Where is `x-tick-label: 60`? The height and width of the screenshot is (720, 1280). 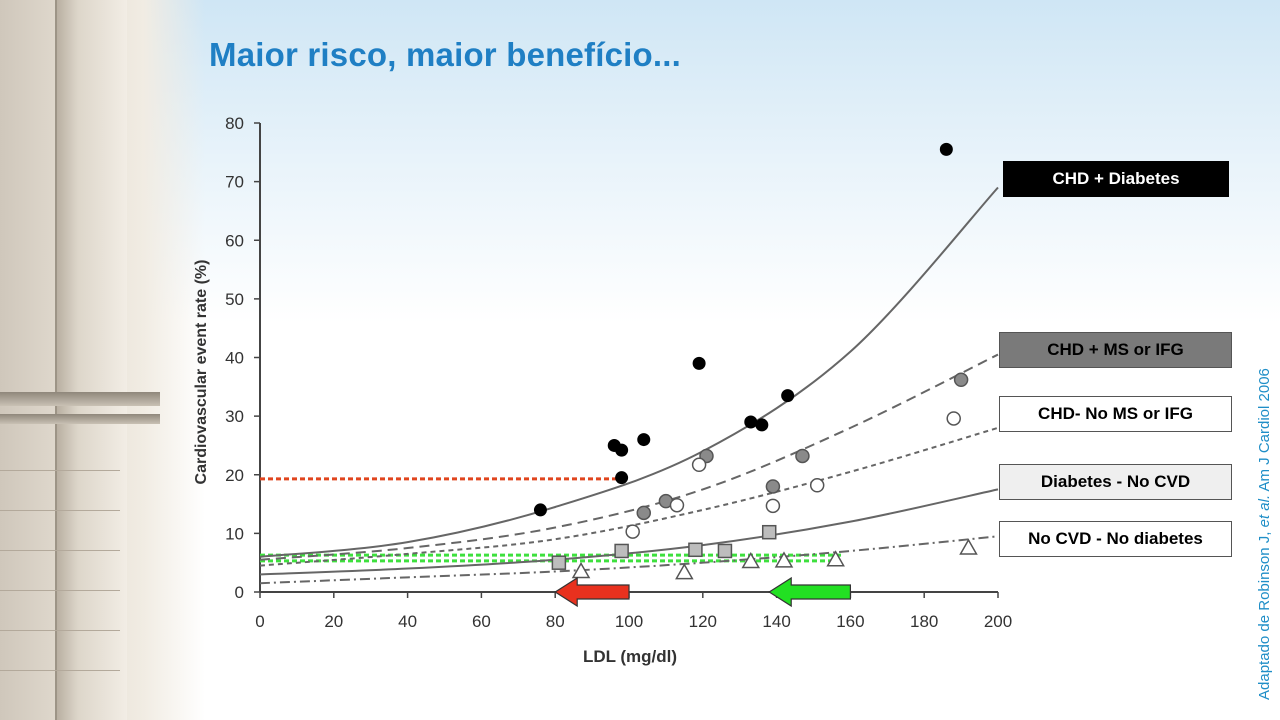 x-tick-label: 60 is located at coordinates (481, 621).